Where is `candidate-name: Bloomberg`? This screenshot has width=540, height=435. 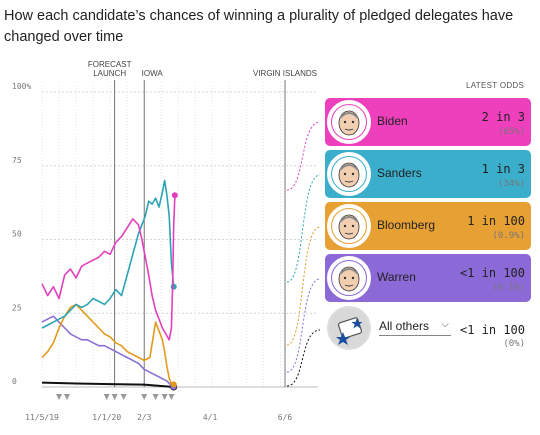
candidate-name: Bloomberg is located at coordinates (406, 225).